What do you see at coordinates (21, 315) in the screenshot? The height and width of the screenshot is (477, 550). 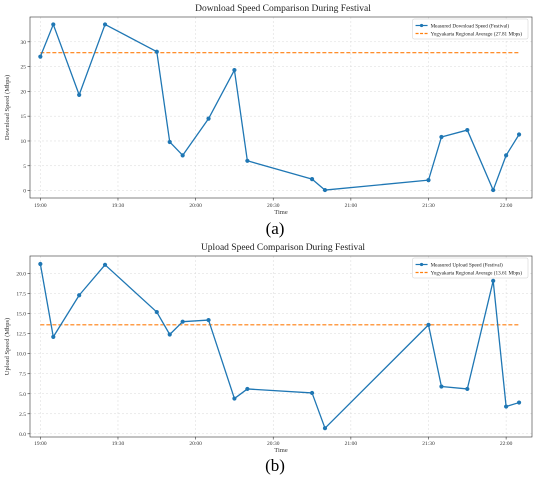 I see `y-tick-label: 15.0` at bounding box center [21, 315].